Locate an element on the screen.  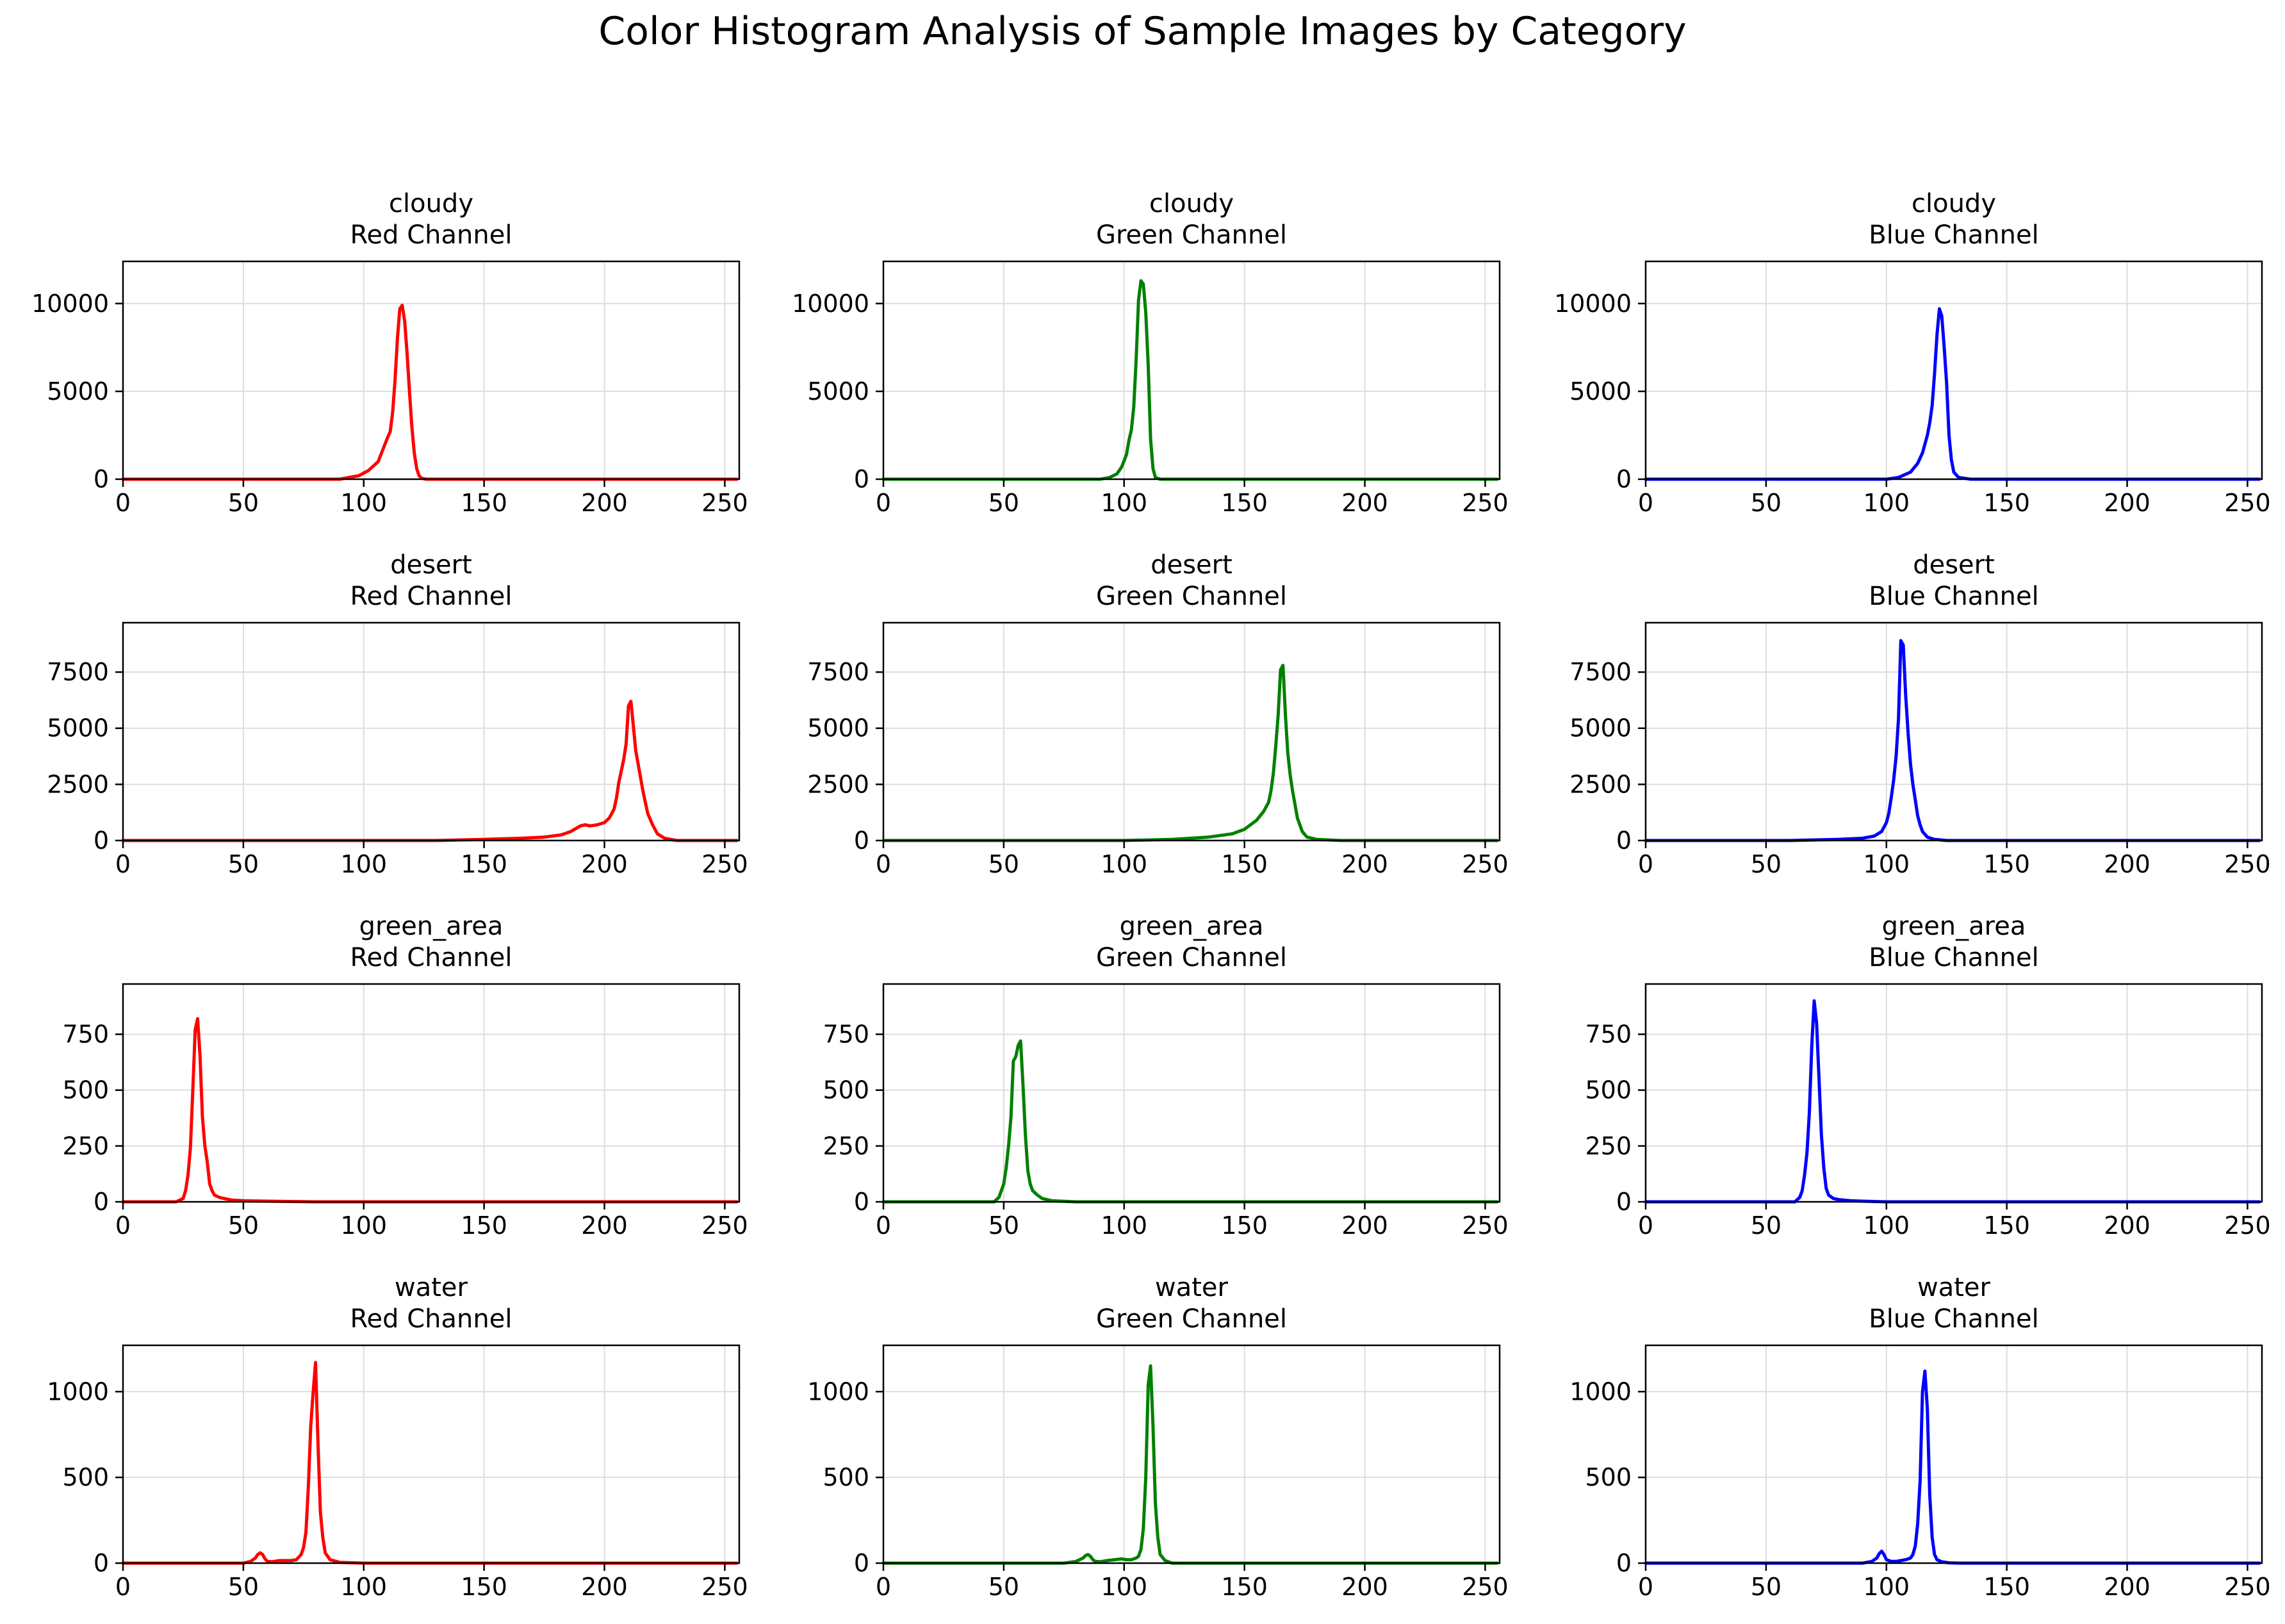
subplot-title: cloudy is located at coordinates (1191, 204).